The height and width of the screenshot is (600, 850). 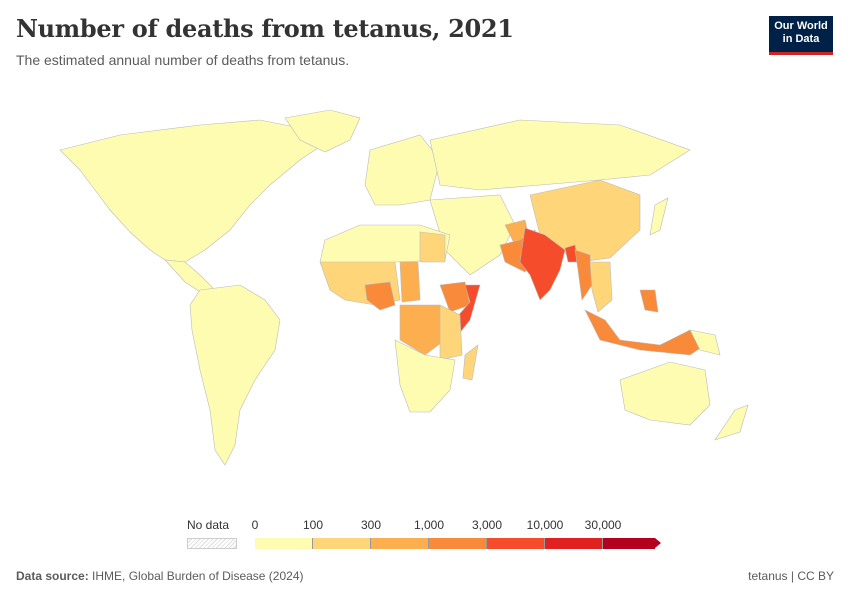 What do you see at coordinates (583, 275) in the screenshot?
I see `region-myanmar` at bounding box center [583, 275].